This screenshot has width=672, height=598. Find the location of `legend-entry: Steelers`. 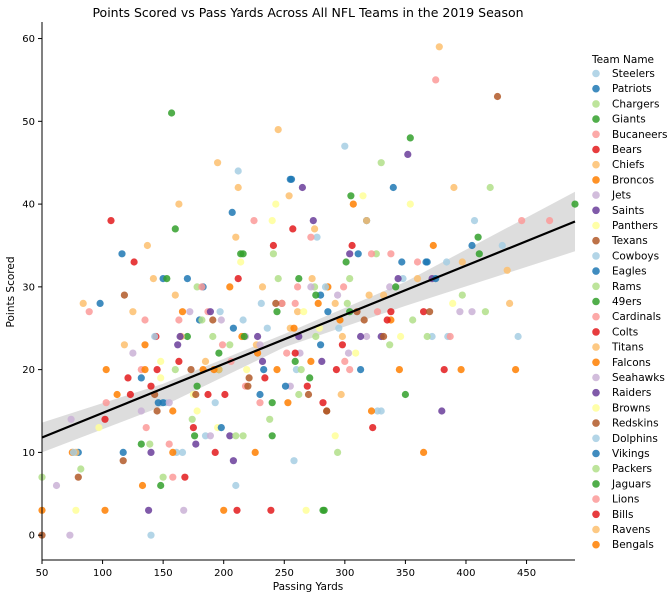

legend-entry: Steelers is located at coordinates (633, 74).